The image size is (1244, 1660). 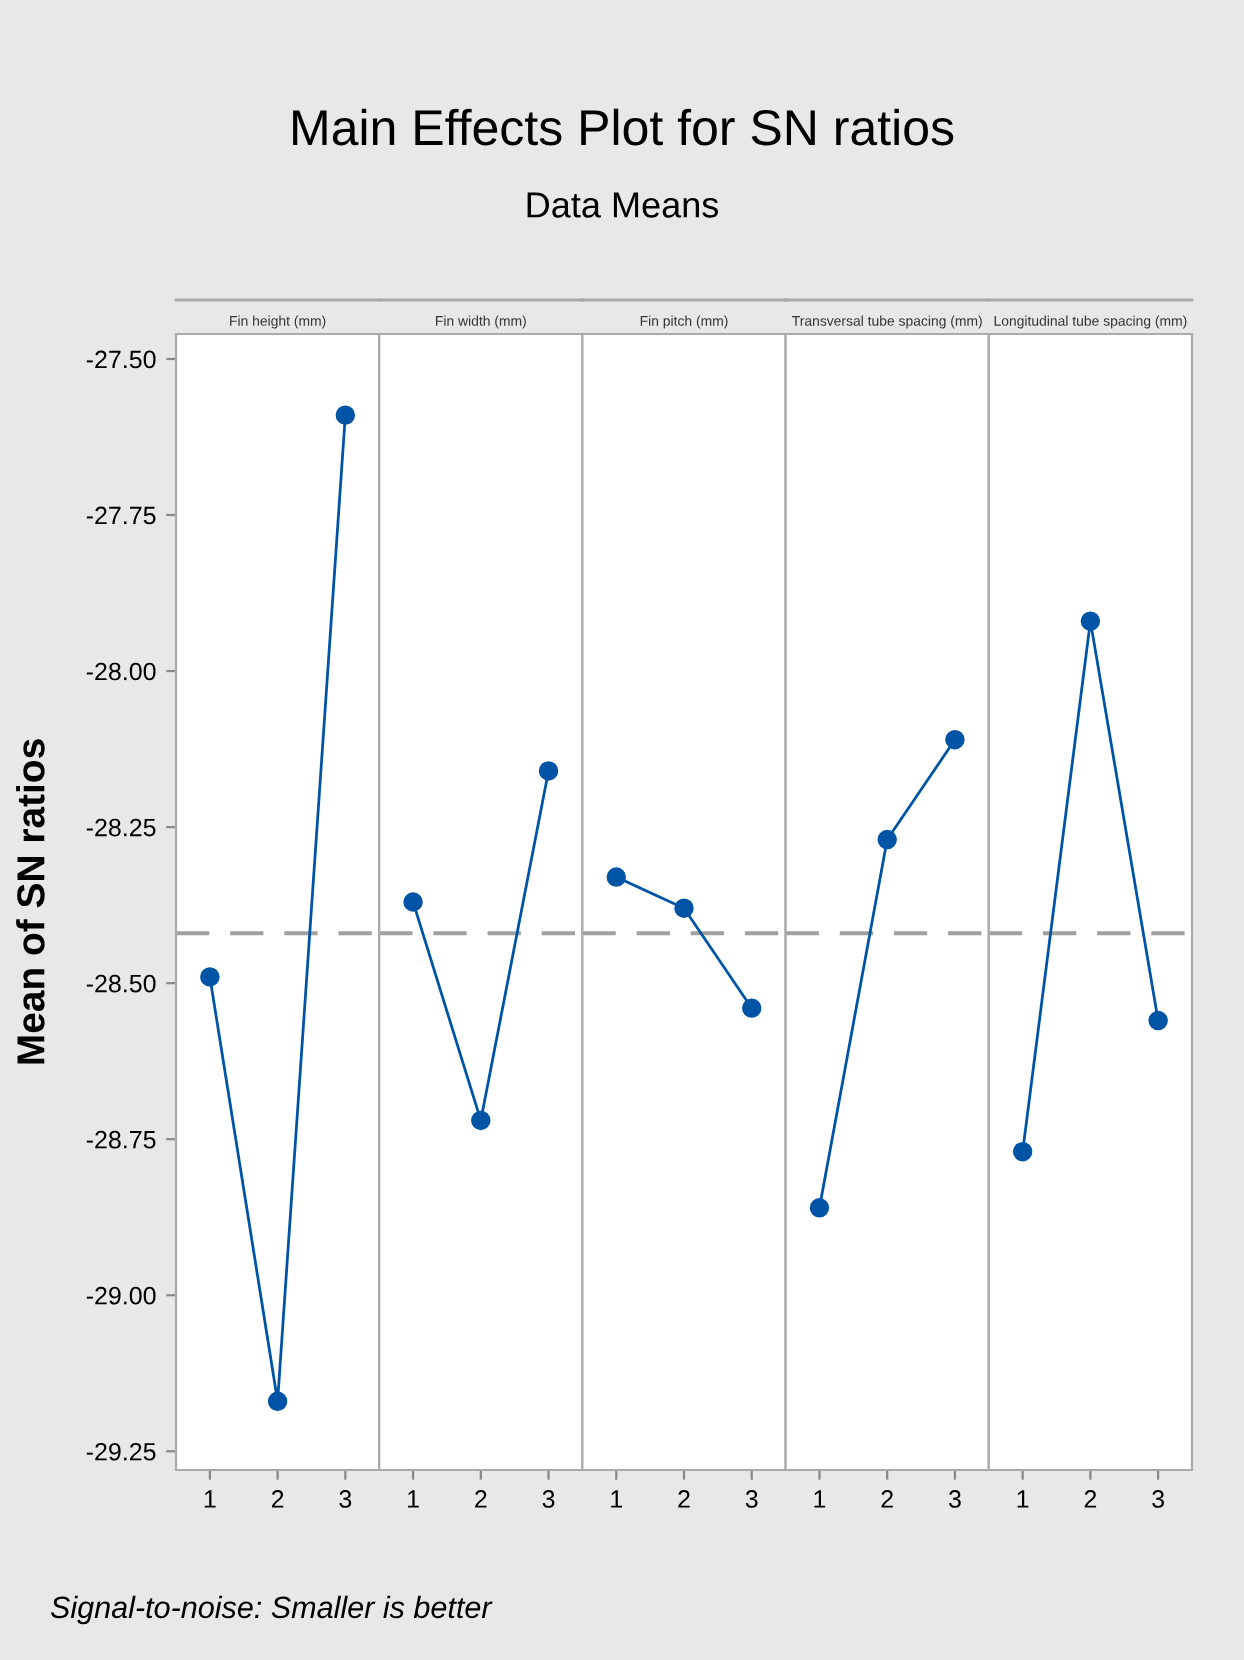 What do you see at coordinates (121, 1451) in the screenshot?
I see `y-tick-label: -29.25` at bounding box center [121, 1451].